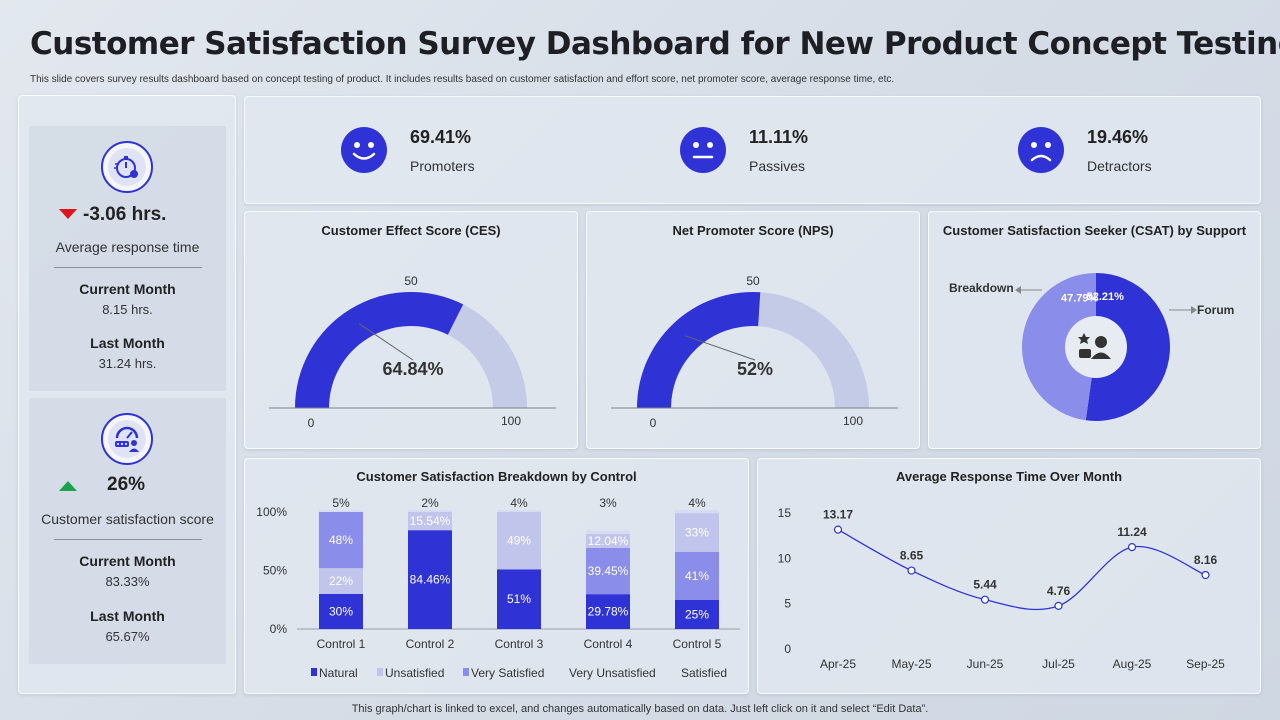 The width and height of the screenshot is (1280, 720). I want to click on bar-value-label: 39.45%, so click(608, 571).